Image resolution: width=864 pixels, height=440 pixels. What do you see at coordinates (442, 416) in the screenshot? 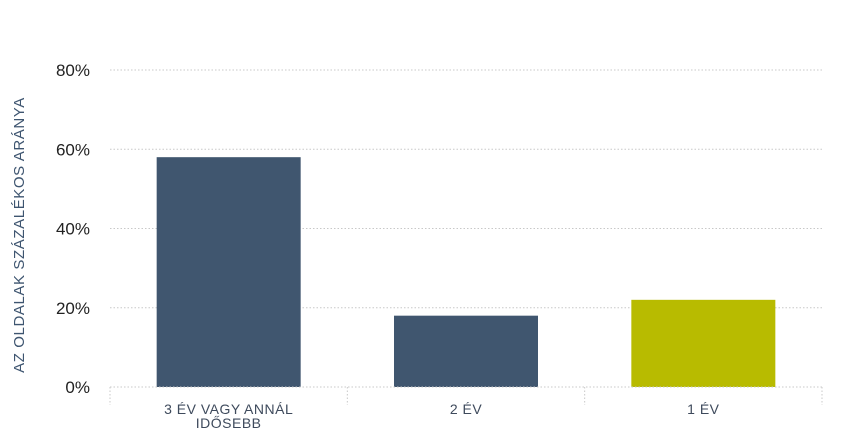
I see `x-axis-labels: 3 ÉV VAGY ANNÁL IDŐSEBB 2 ÉV 1 ÉV` at bounding box center [442, 416].